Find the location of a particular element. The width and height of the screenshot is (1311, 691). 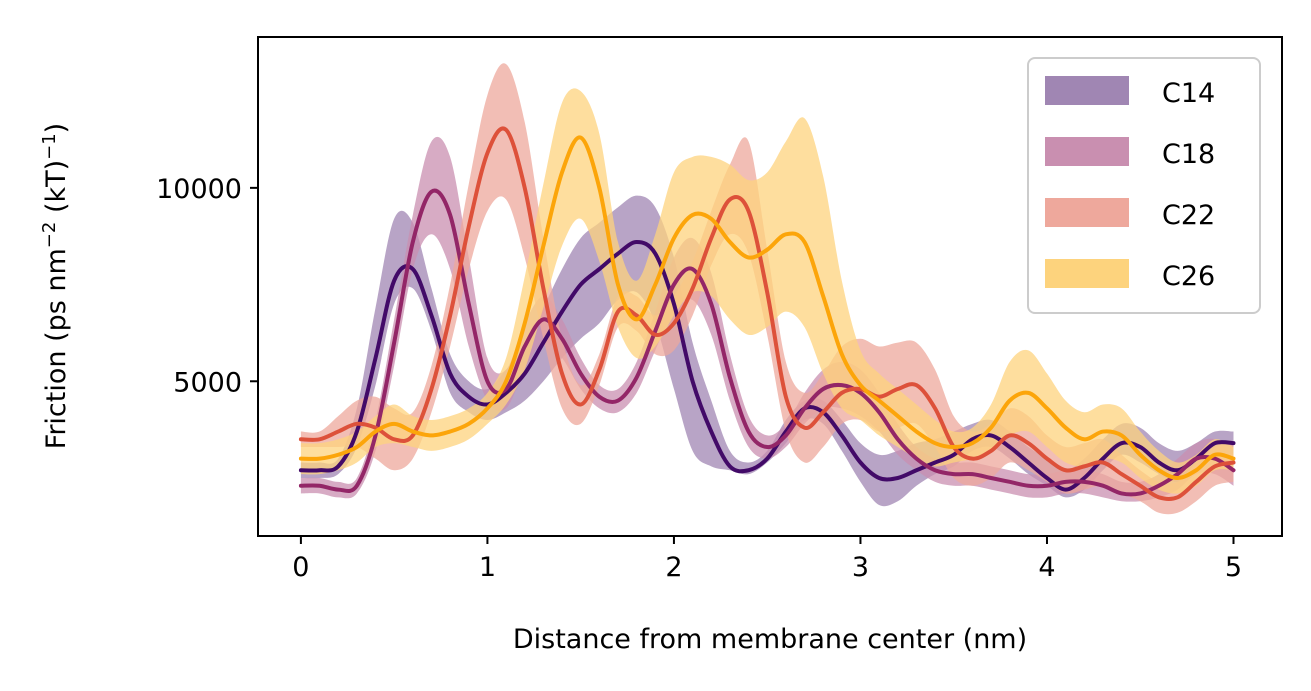

x-tick-label: 0 is located at coordinates (300, 567).